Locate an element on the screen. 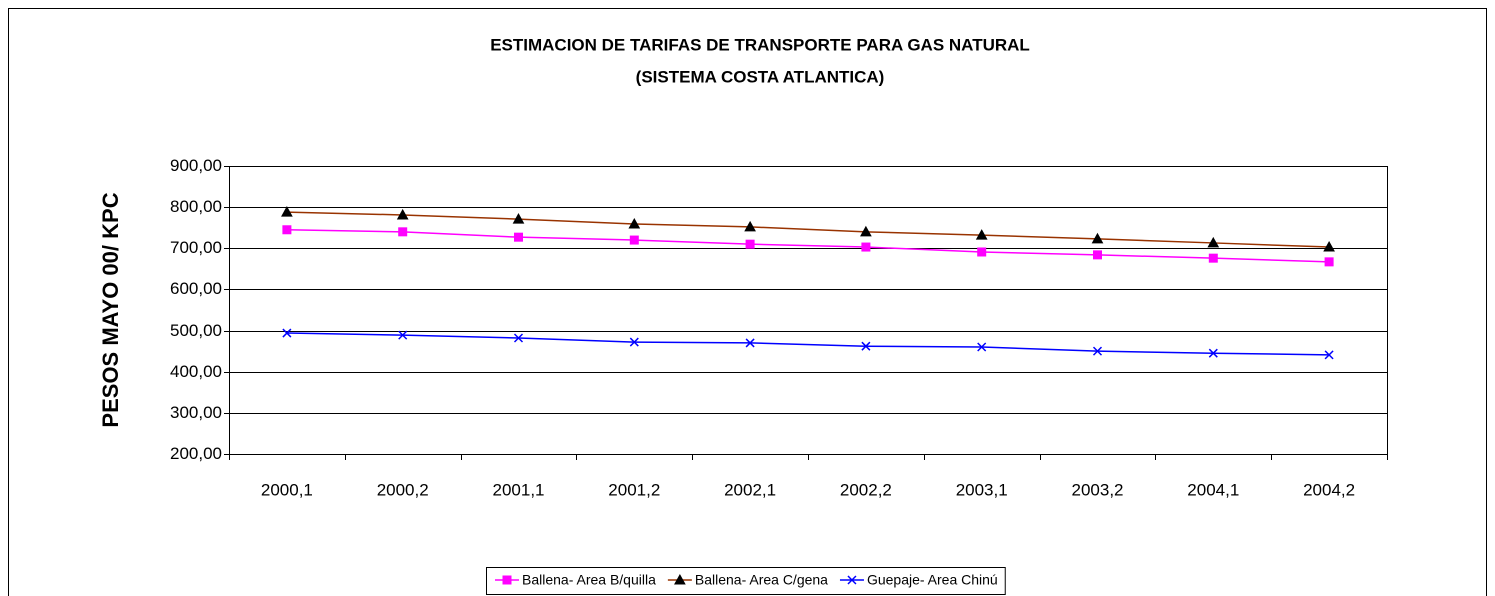 Image resolution: width=1495 pixels, height=596 pixels. legend-item: Ballena- Area B/quilla is located at coordinates (575, 580).